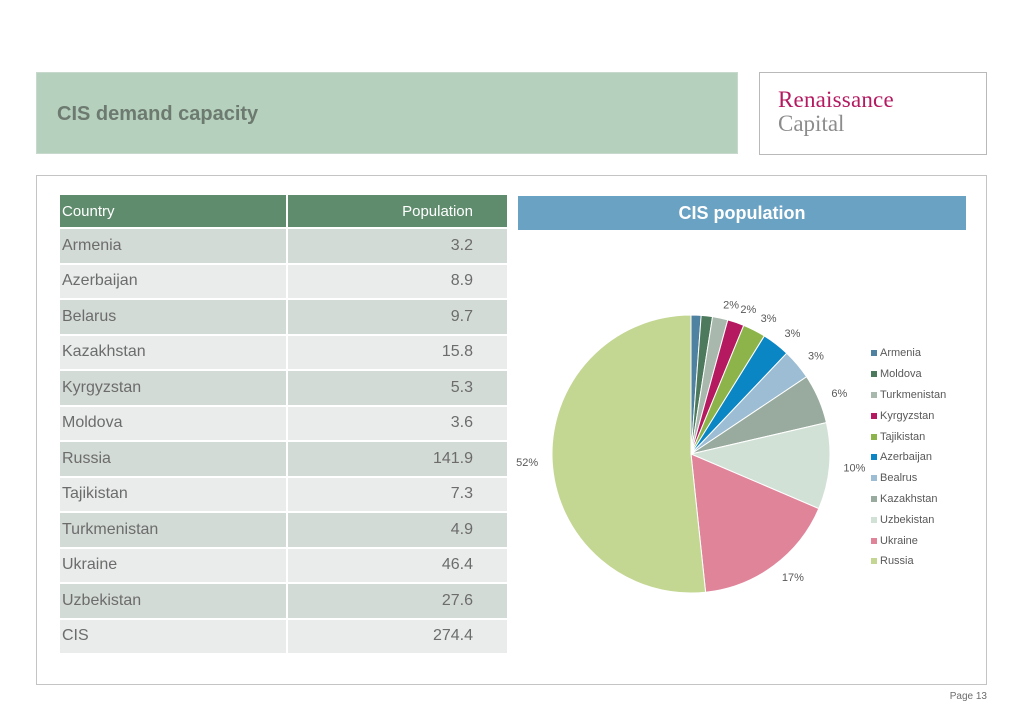 The height and width of the screenshot is (723, 1023). I want to click on cell-population: 9.7, so click(397, 318).